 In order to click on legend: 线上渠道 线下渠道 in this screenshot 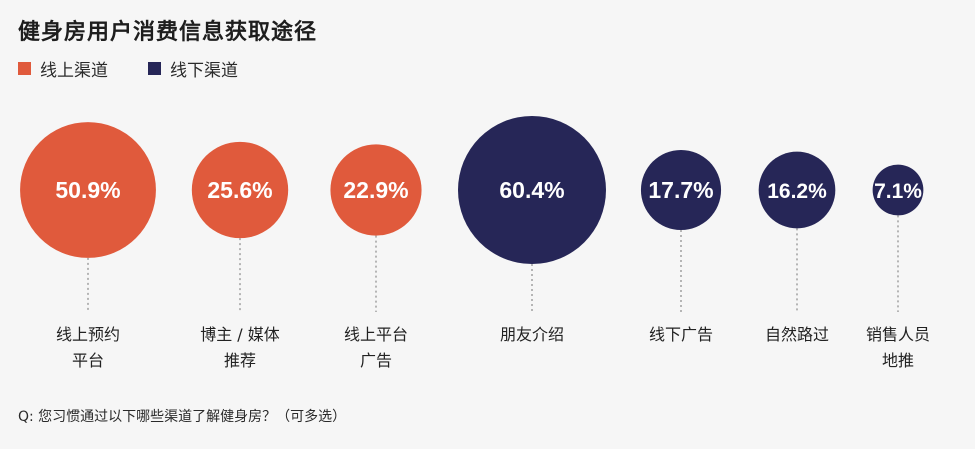, I will do `click(148, 68)`.